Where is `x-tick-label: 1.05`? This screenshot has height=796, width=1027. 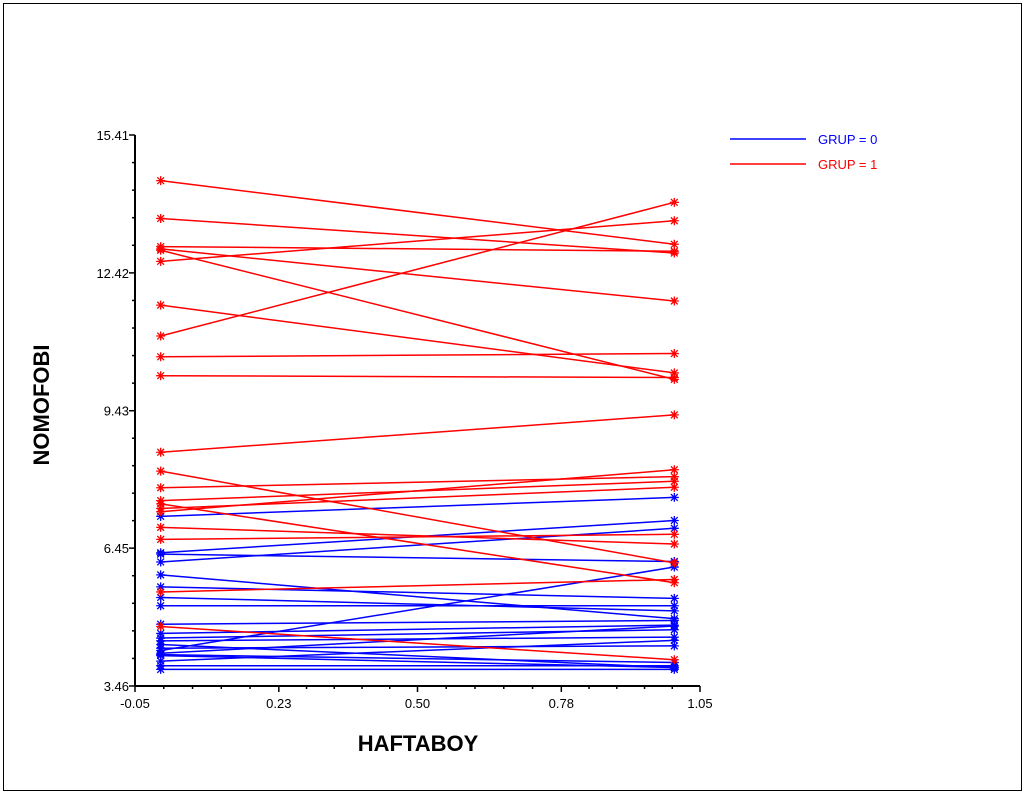 x-tick-label: 1.05 is located at coordinates (699, 703).